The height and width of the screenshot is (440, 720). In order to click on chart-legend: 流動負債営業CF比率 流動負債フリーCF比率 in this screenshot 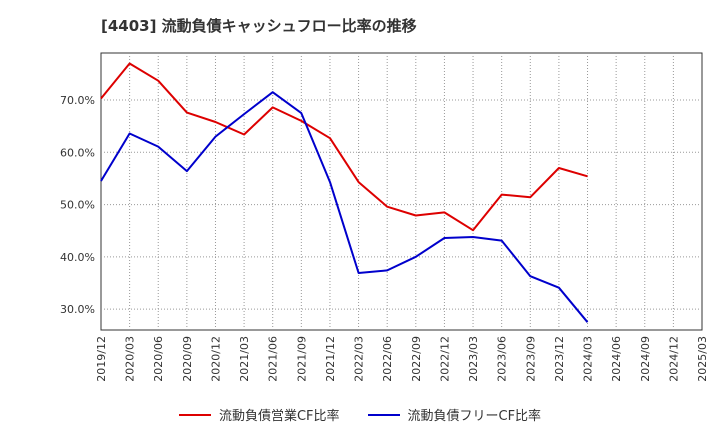, I will do `click(360, 414)`.